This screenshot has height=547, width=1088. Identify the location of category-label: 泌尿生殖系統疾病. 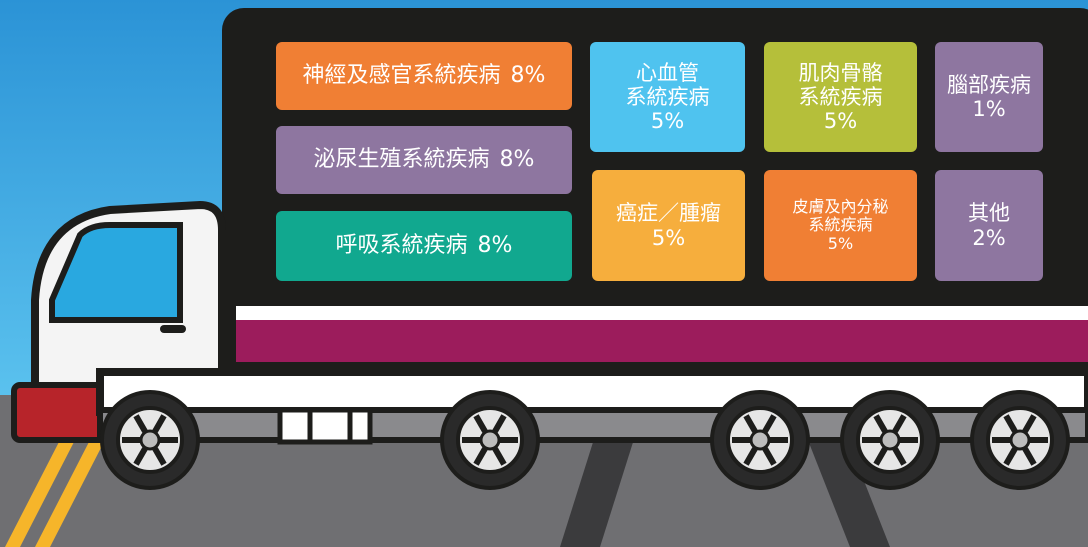
(401, 160).